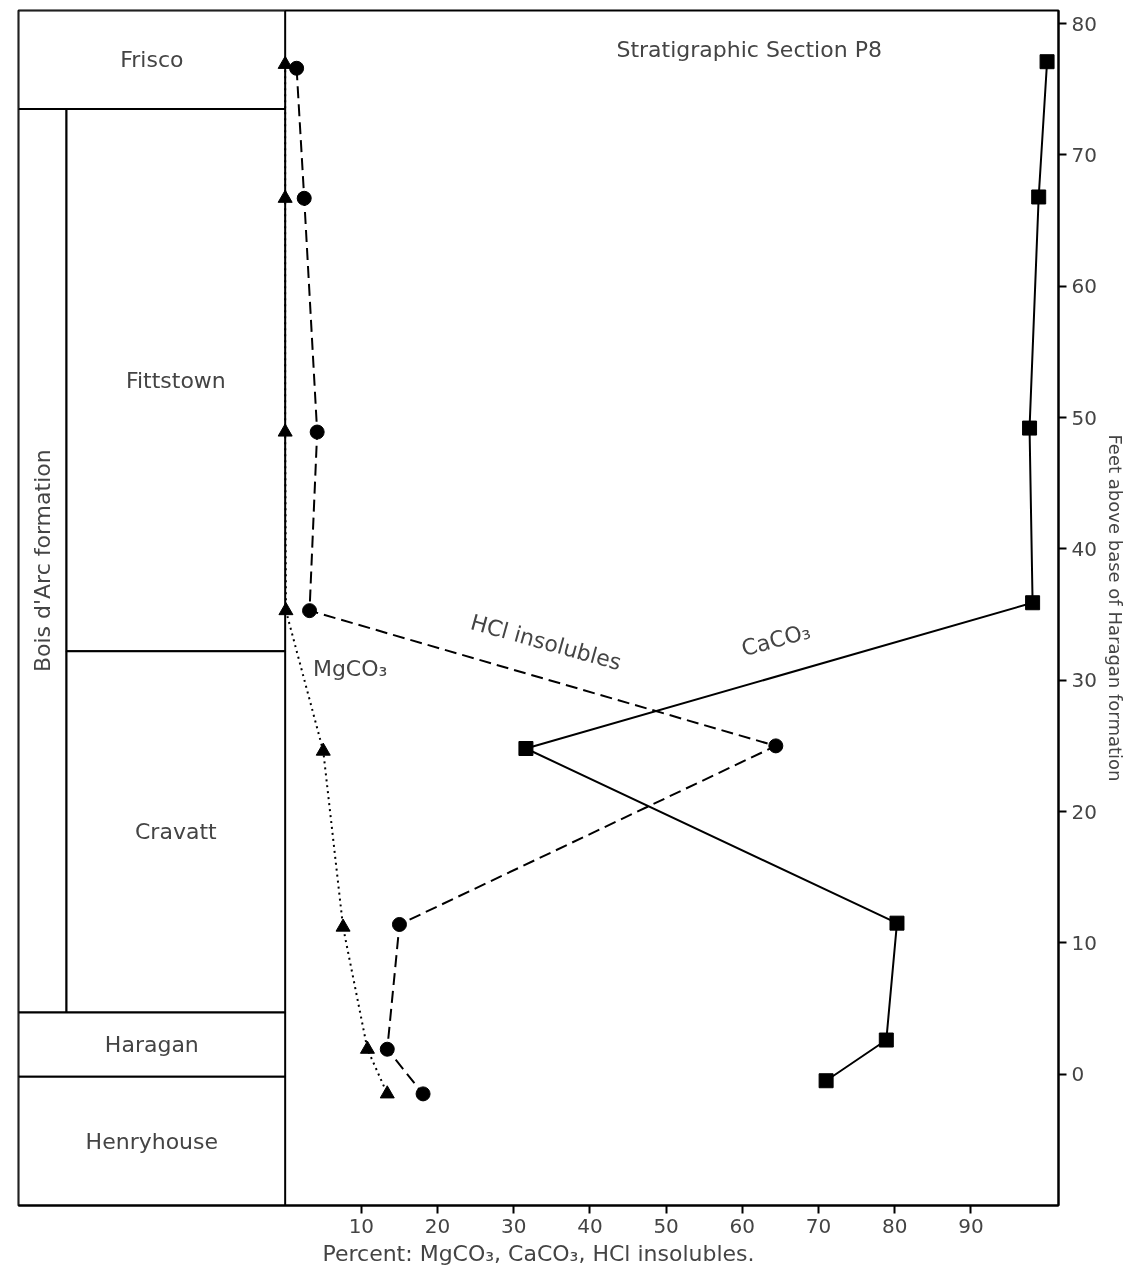  I want to click on band-label: Frisco, so click(152, 60).